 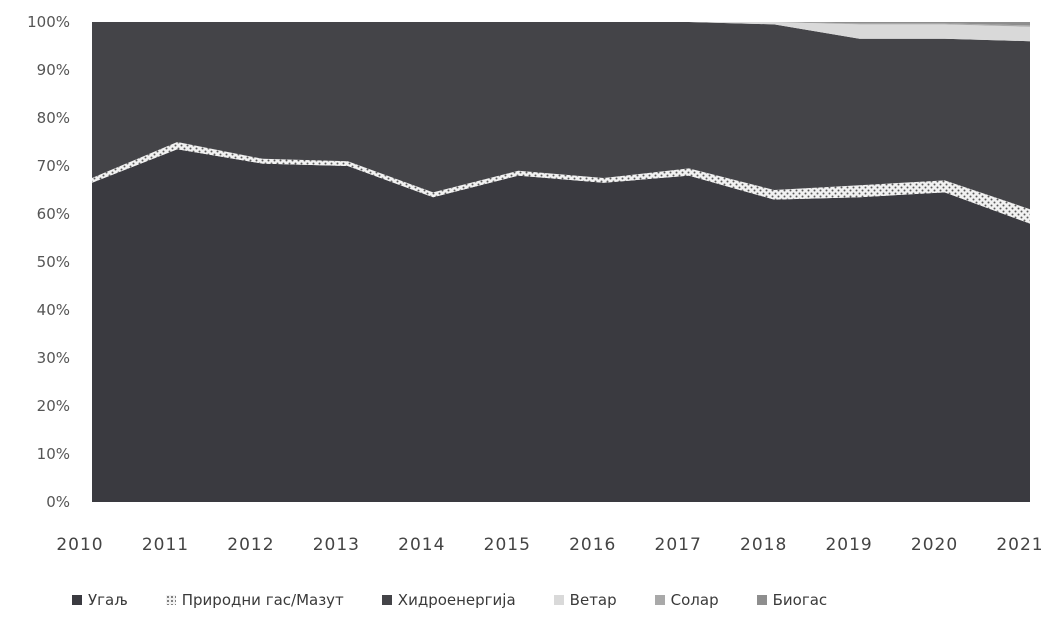 I want to click on x-tick-label: 2016, so click(x=592, y=545).